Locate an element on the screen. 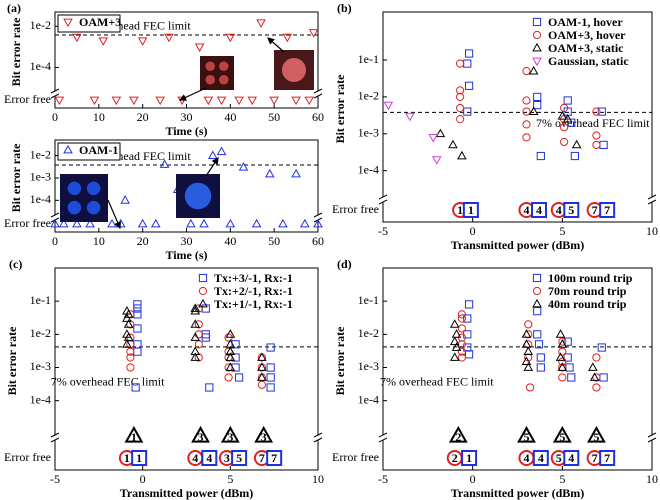  x-tick-label: 10 is located at coordinates (652, 231).